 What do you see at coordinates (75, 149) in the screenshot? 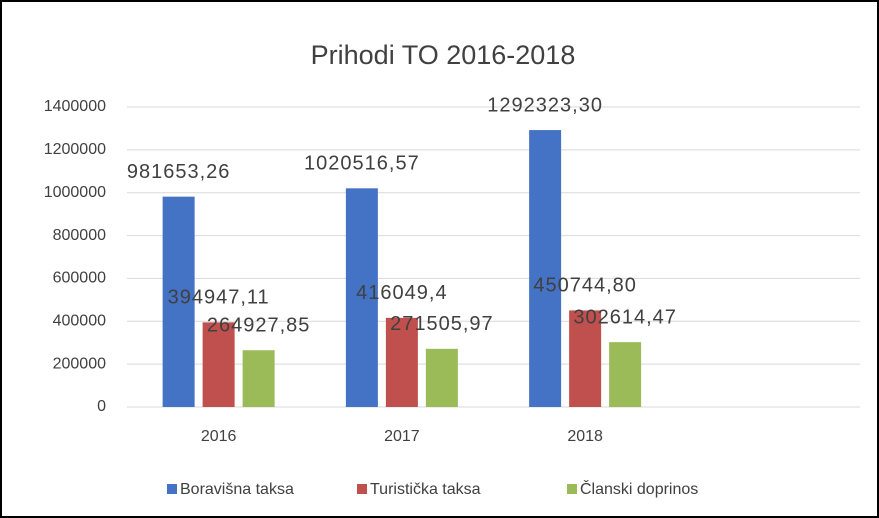
I see `y-tick-label: 1200000` at bounding box center [75, 149].